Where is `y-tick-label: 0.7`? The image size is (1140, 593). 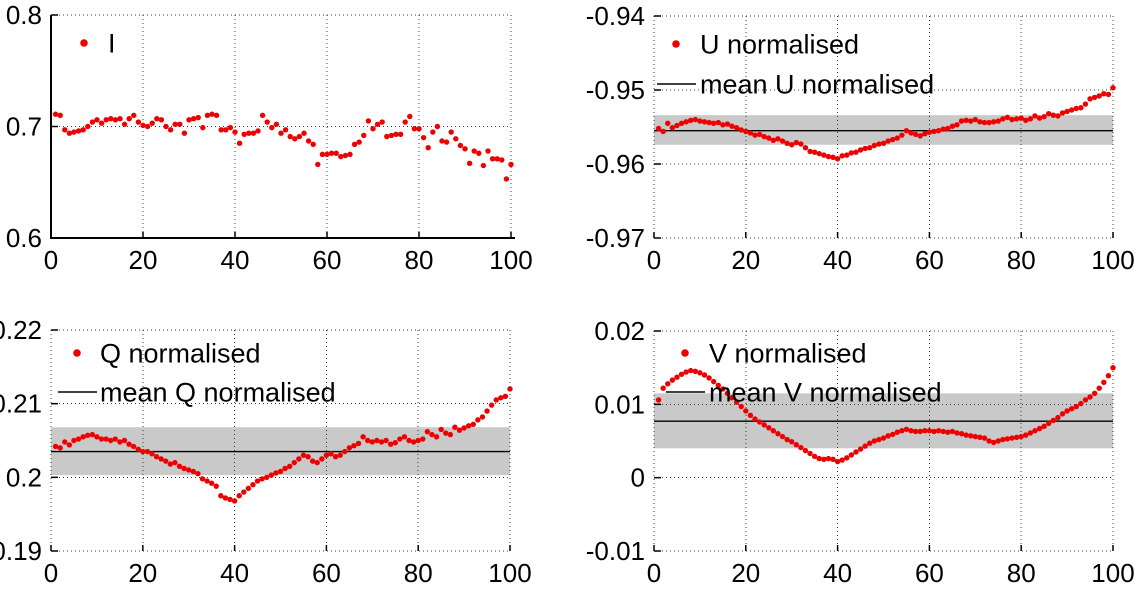
y-tick-label: 0.7 is located at coordinates (24, 127).